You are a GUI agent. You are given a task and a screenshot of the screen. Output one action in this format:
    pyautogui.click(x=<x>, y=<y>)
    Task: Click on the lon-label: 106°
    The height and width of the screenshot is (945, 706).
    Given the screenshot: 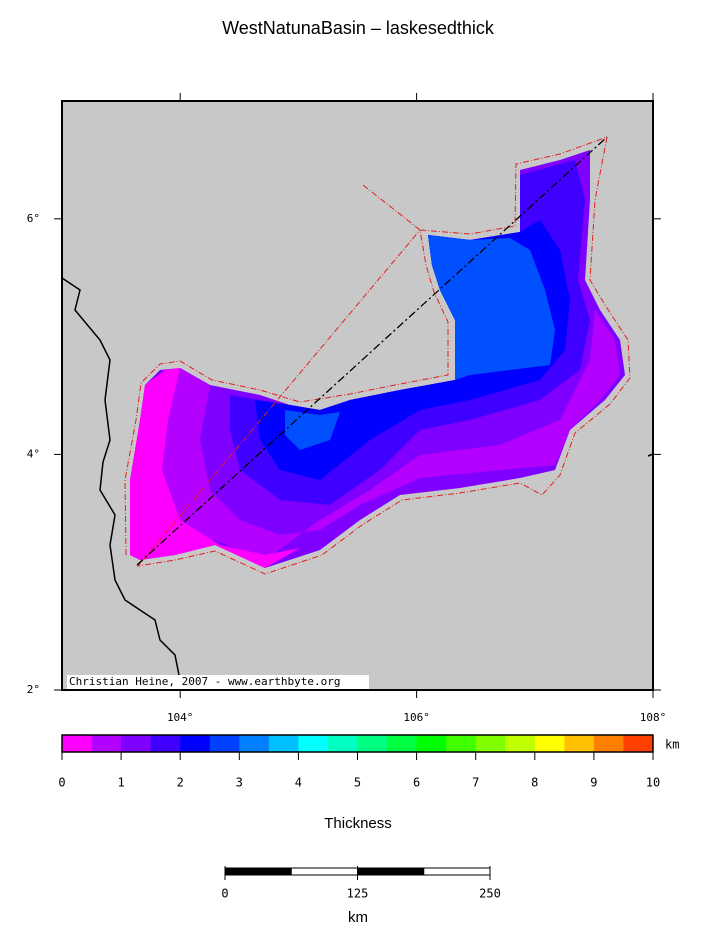 What is the action you would take?
    pyautogui.click(x=416, y=717)
    